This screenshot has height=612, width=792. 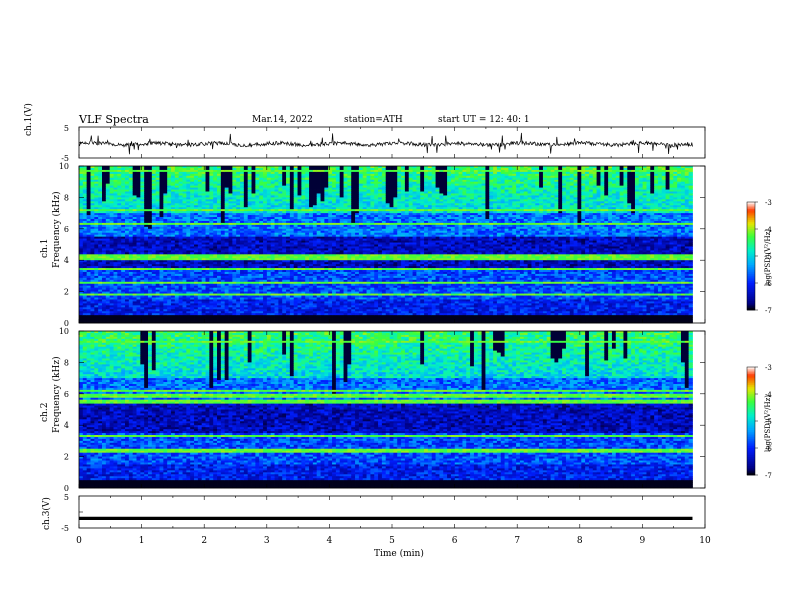 I want to click on panel-frame, so click(x=392, y=142).